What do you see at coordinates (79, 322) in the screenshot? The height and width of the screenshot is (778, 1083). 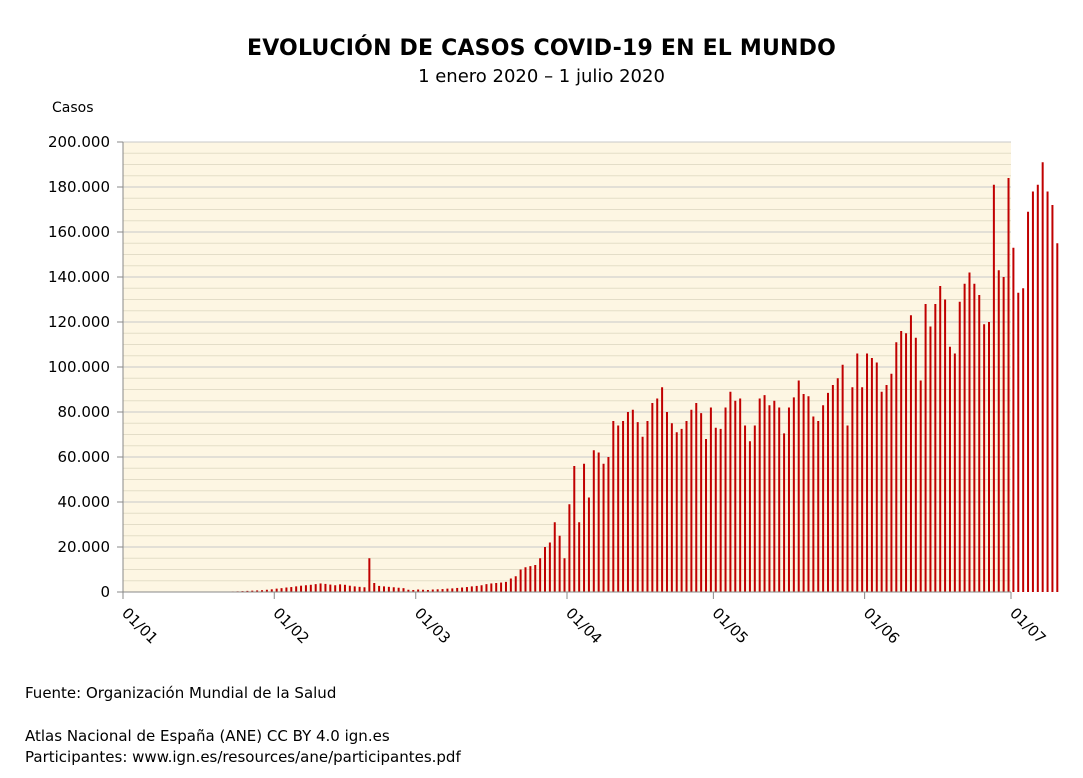 I see `y-tick-label: 120.000` at bounding box center [79, 322].